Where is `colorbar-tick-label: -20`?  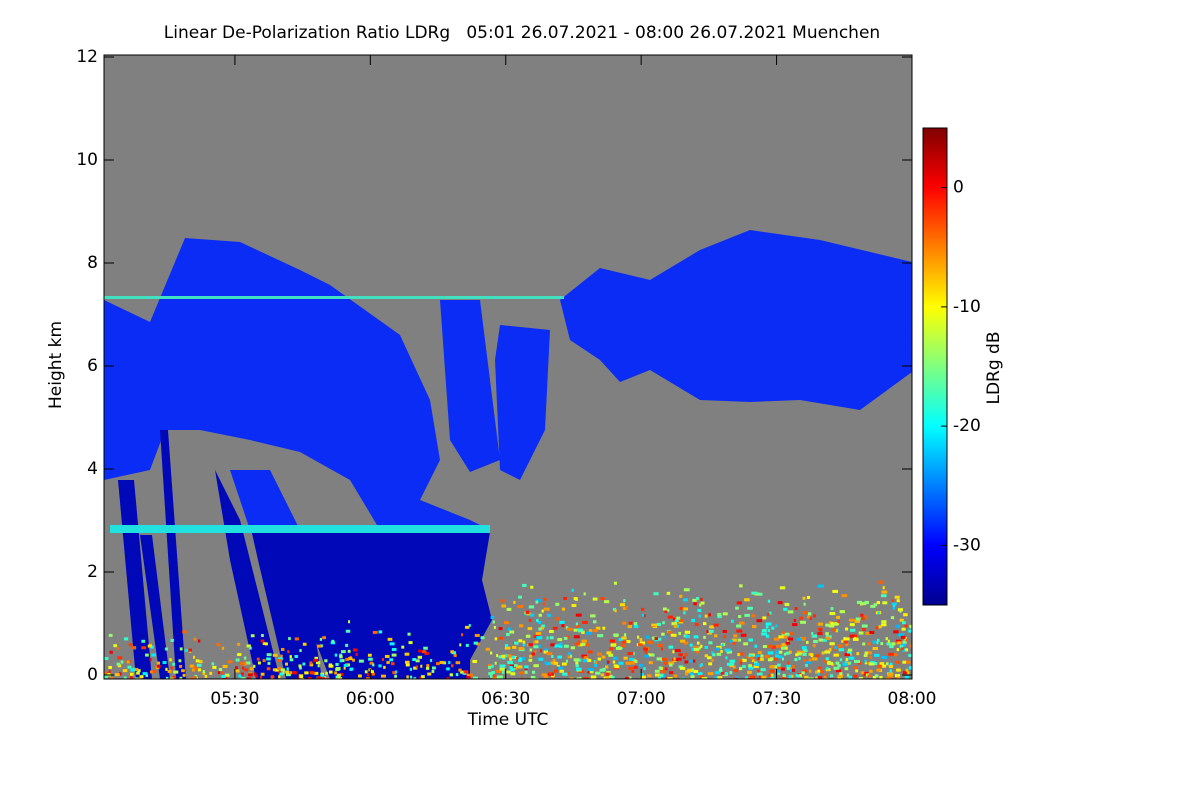
colorbar-tick-label: -20 is located at coordinates (967, 426).